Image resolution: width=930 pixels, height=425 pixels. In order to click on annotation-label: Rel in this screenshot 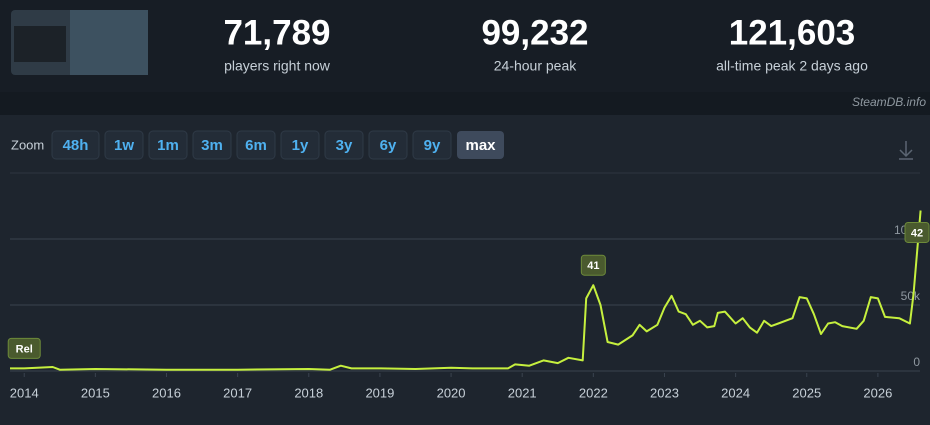, I will do `click(24, 349)`.